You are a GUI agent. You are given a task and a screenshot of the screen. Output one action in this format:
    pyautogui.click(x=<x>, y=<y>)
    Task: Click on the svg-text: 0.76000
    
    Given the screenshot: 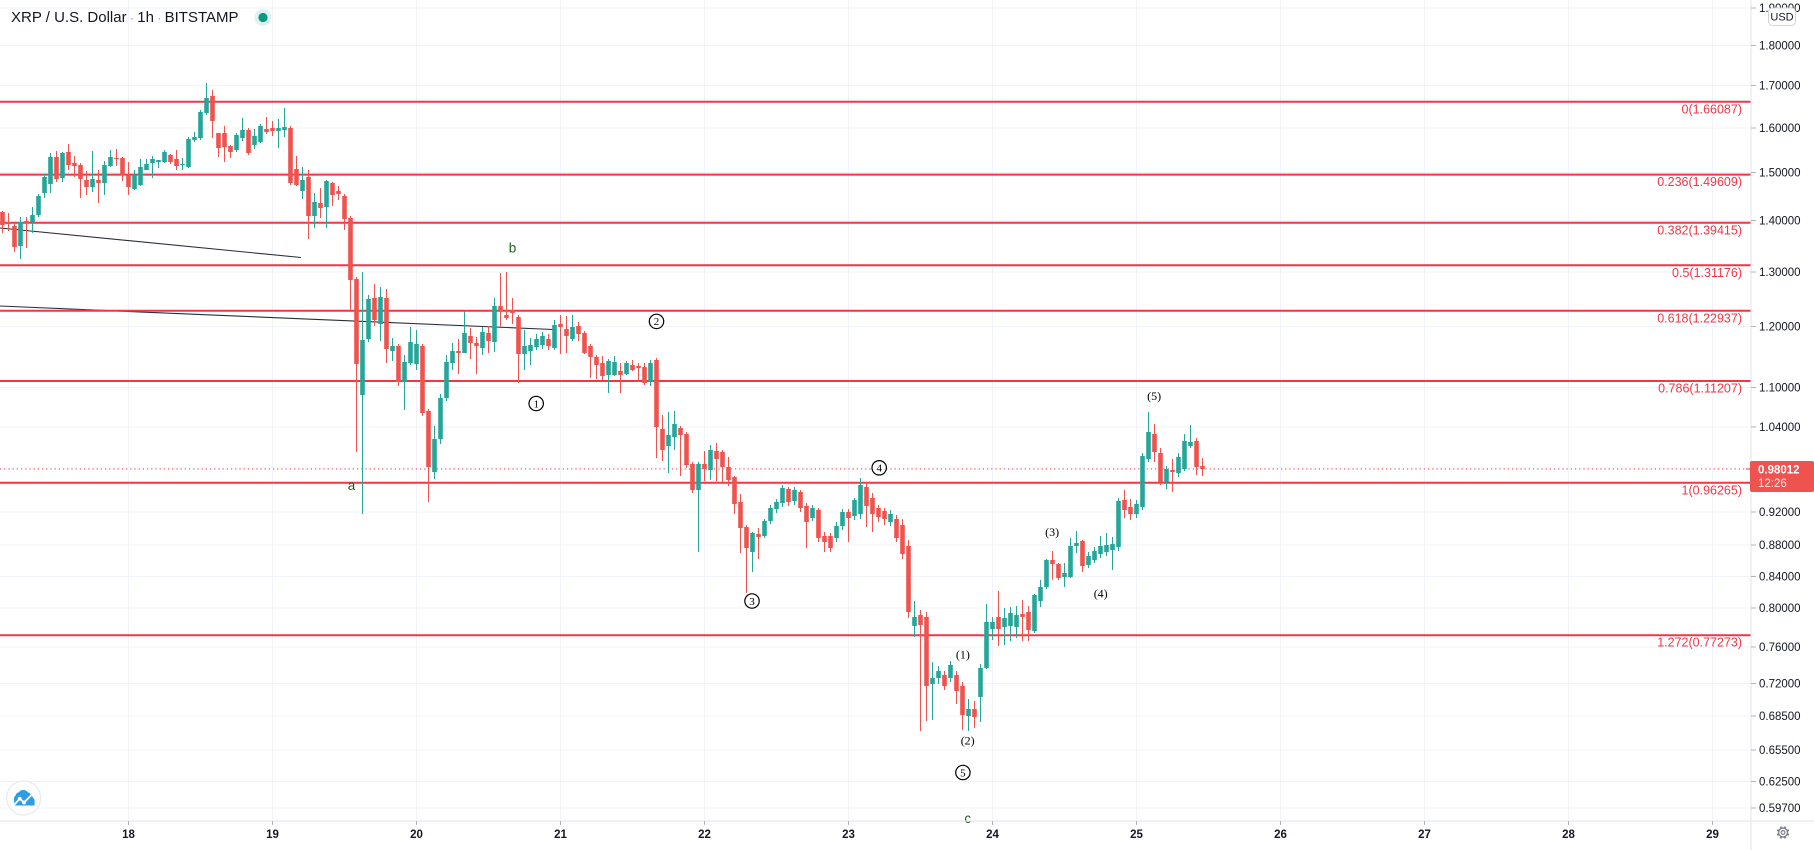 What is the action you would take?
    pyautogui.click(x=1780, y=648)
    